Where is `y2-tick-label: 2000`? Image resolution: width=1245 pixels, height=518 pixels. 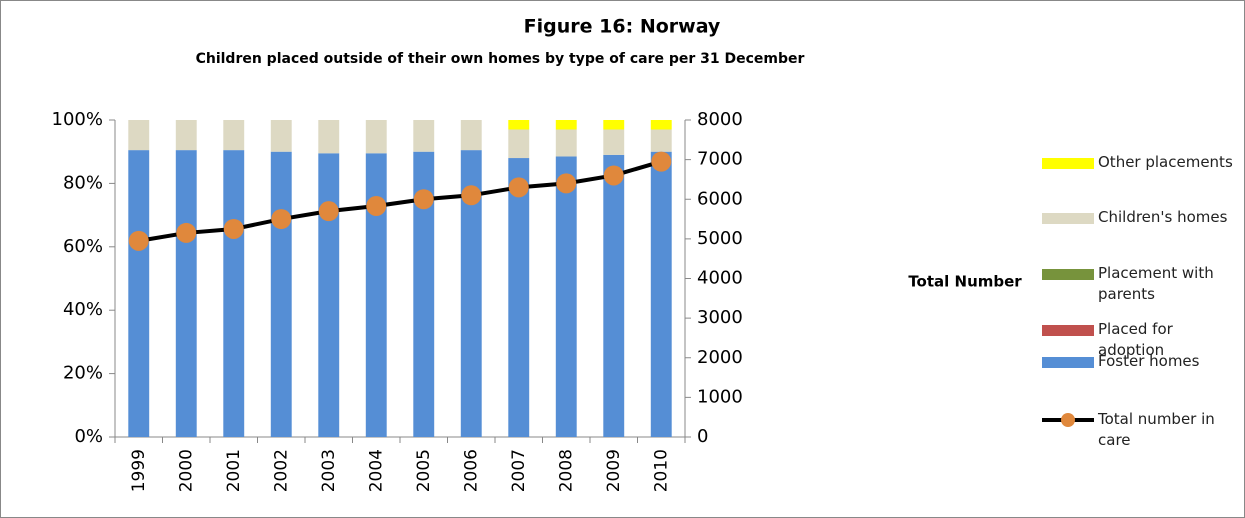 y2-tick-label: 2000 is located at coordinates (720, 357).